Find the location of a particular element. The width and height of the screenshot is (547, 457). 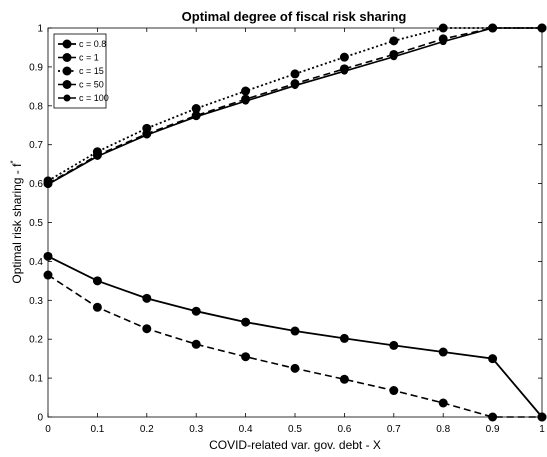

x-tick-label: 0.6 is located at coordinates (344, 429).